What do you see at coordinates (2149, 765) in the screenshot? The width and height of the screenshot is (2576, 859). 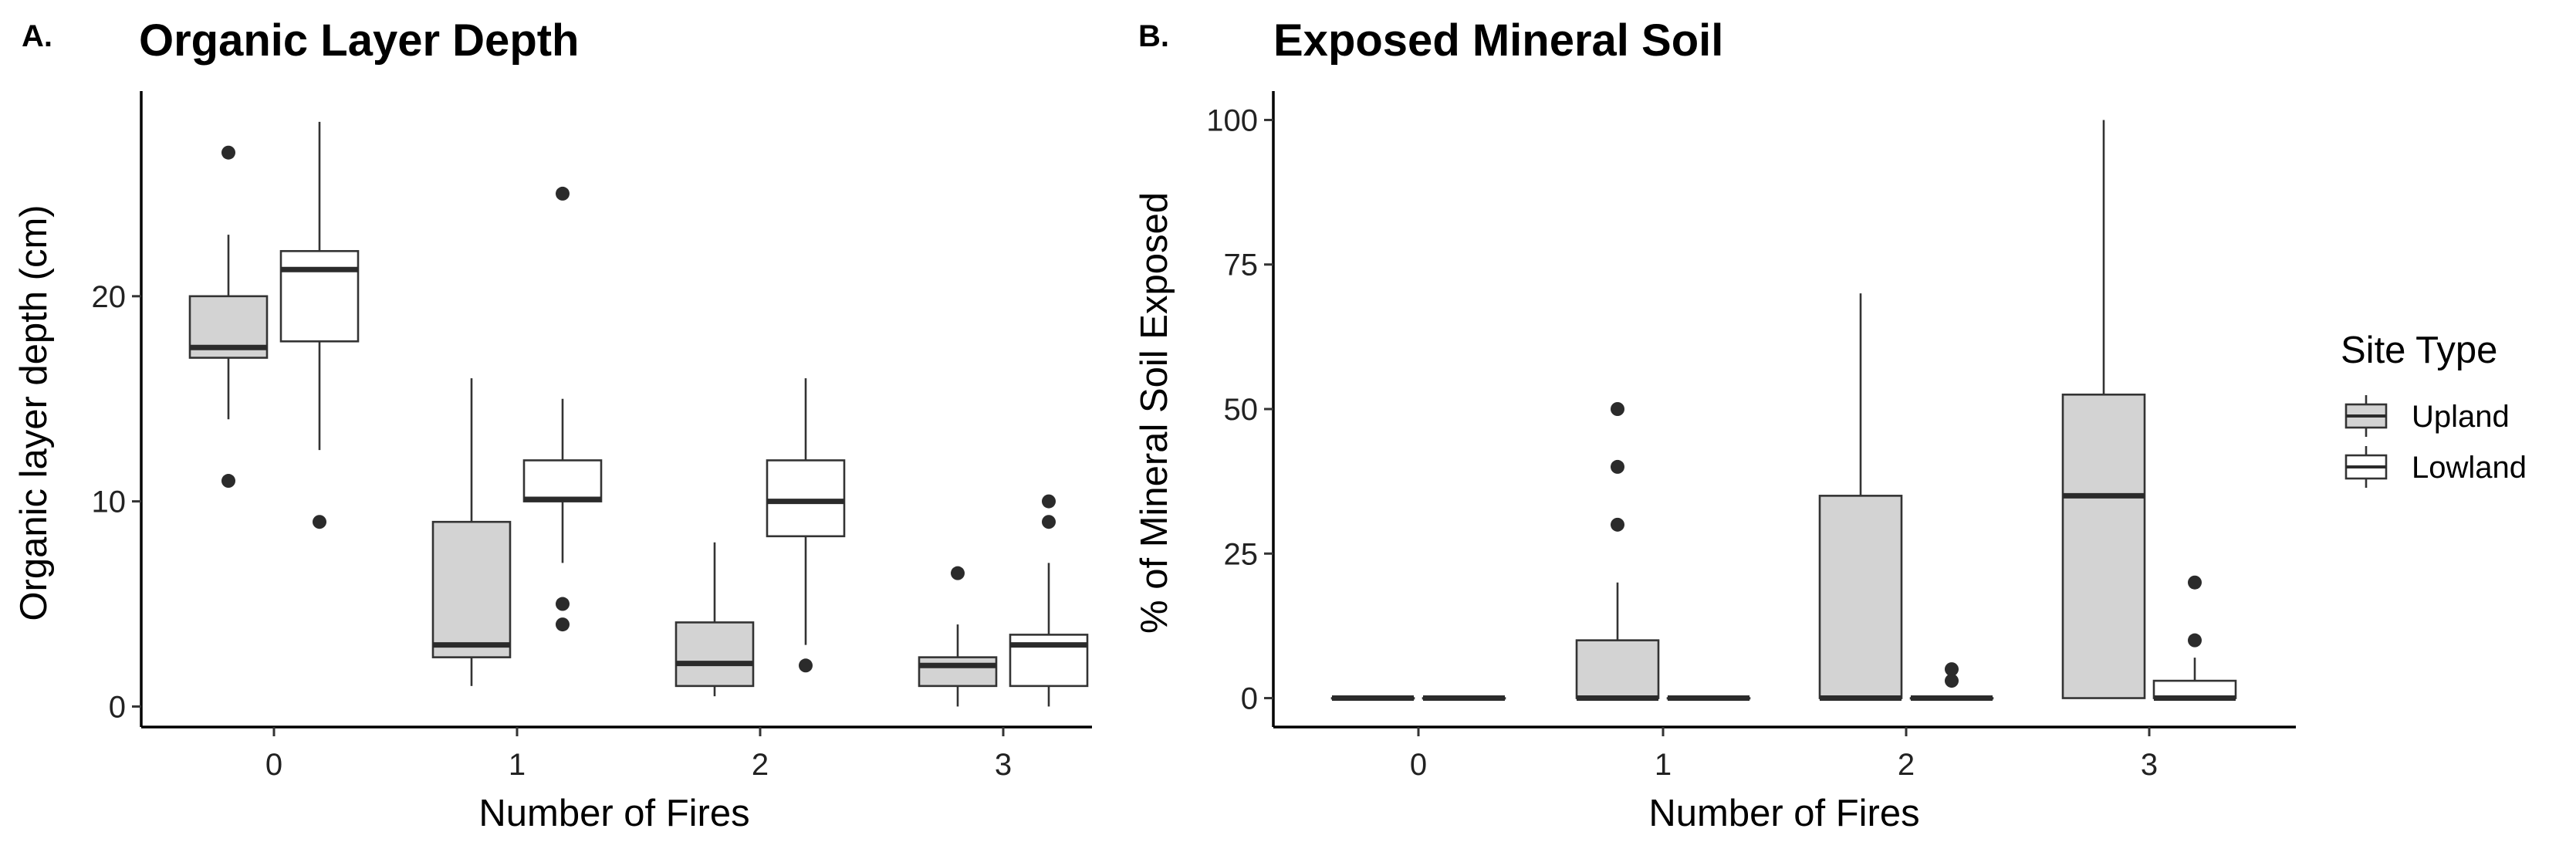 I see `panel-b-x-tick-label: 3` at bounding box center [2149, 765].